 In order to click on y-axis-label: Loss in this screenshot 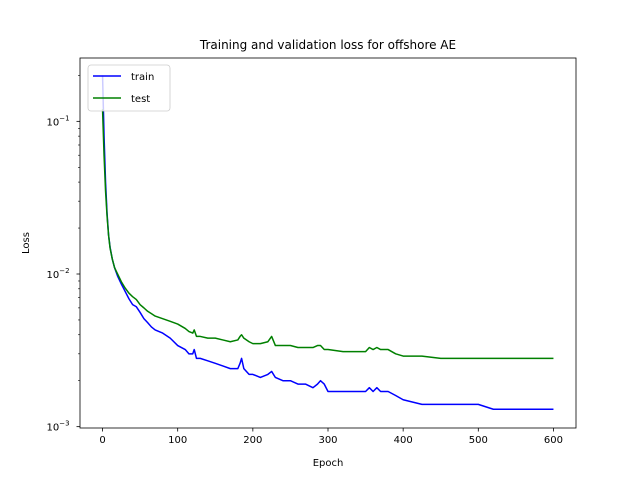, I will do `click(26, 243)`.